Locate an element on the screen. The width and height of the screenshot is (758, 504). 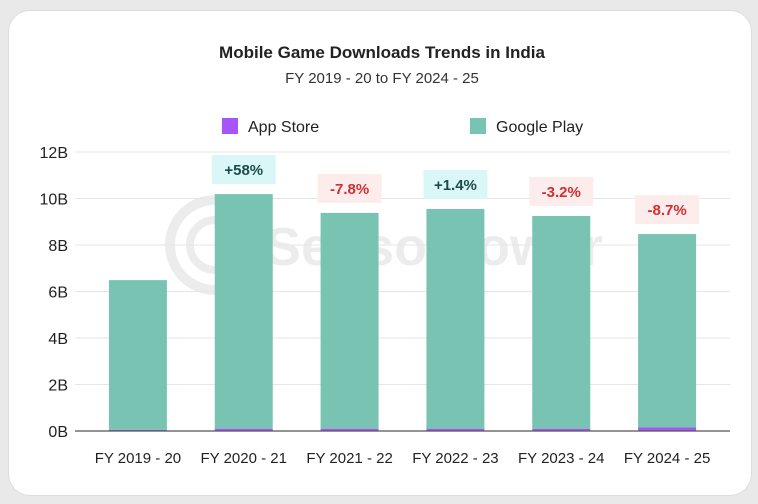
y-tick-label: 0B is located at coordinates (58, 432).